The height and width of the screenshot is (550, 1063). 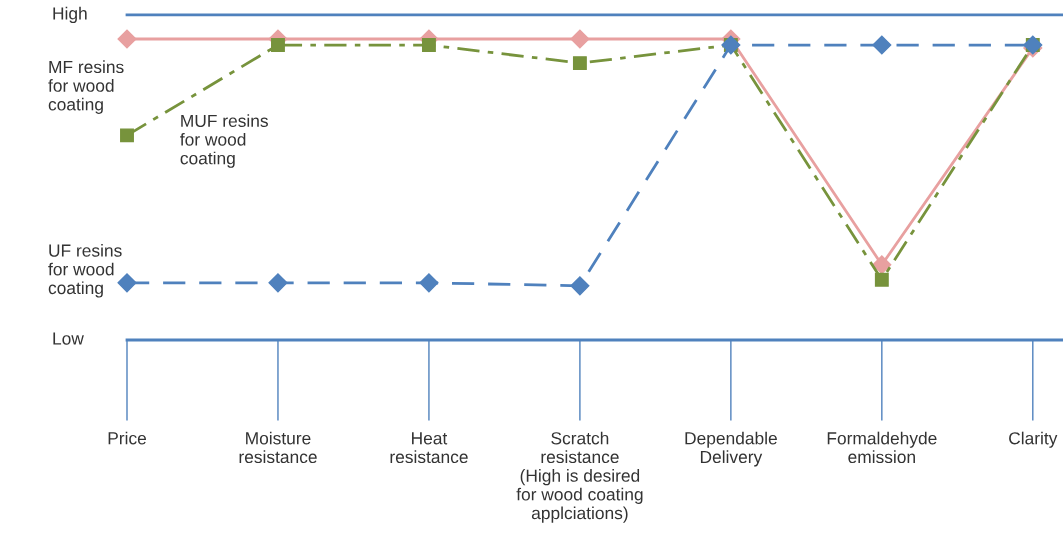 I want to click on x-tick-label: Moisture resistance, so click(x=278, y=447).